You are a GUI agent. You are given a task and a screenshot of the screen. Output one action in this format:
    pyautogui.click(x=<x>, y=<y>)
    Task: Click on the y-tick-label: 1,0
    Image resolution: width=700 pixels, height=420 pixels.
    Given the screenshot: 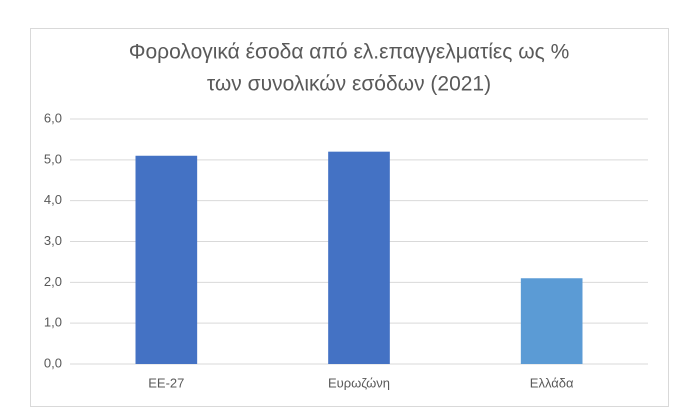 What is the action you would take?
    pyautogui.click(x=53, y=322)
    